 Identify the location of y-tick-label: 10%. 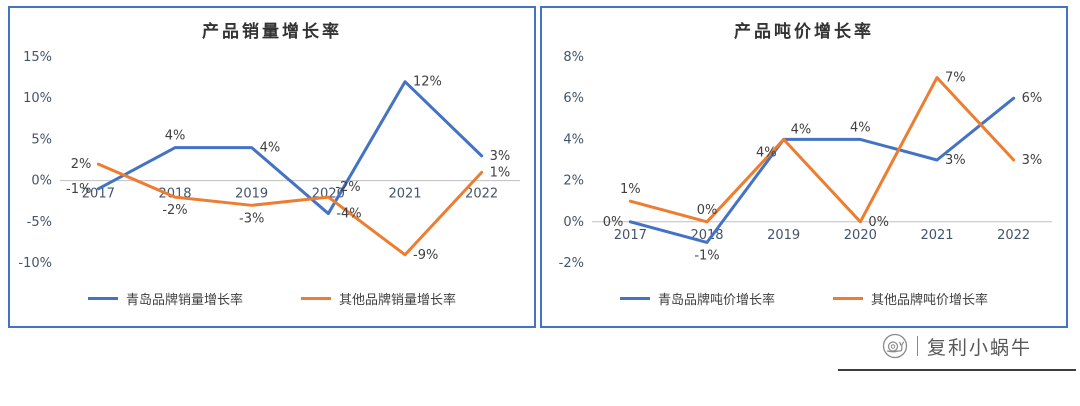
(37, 98).